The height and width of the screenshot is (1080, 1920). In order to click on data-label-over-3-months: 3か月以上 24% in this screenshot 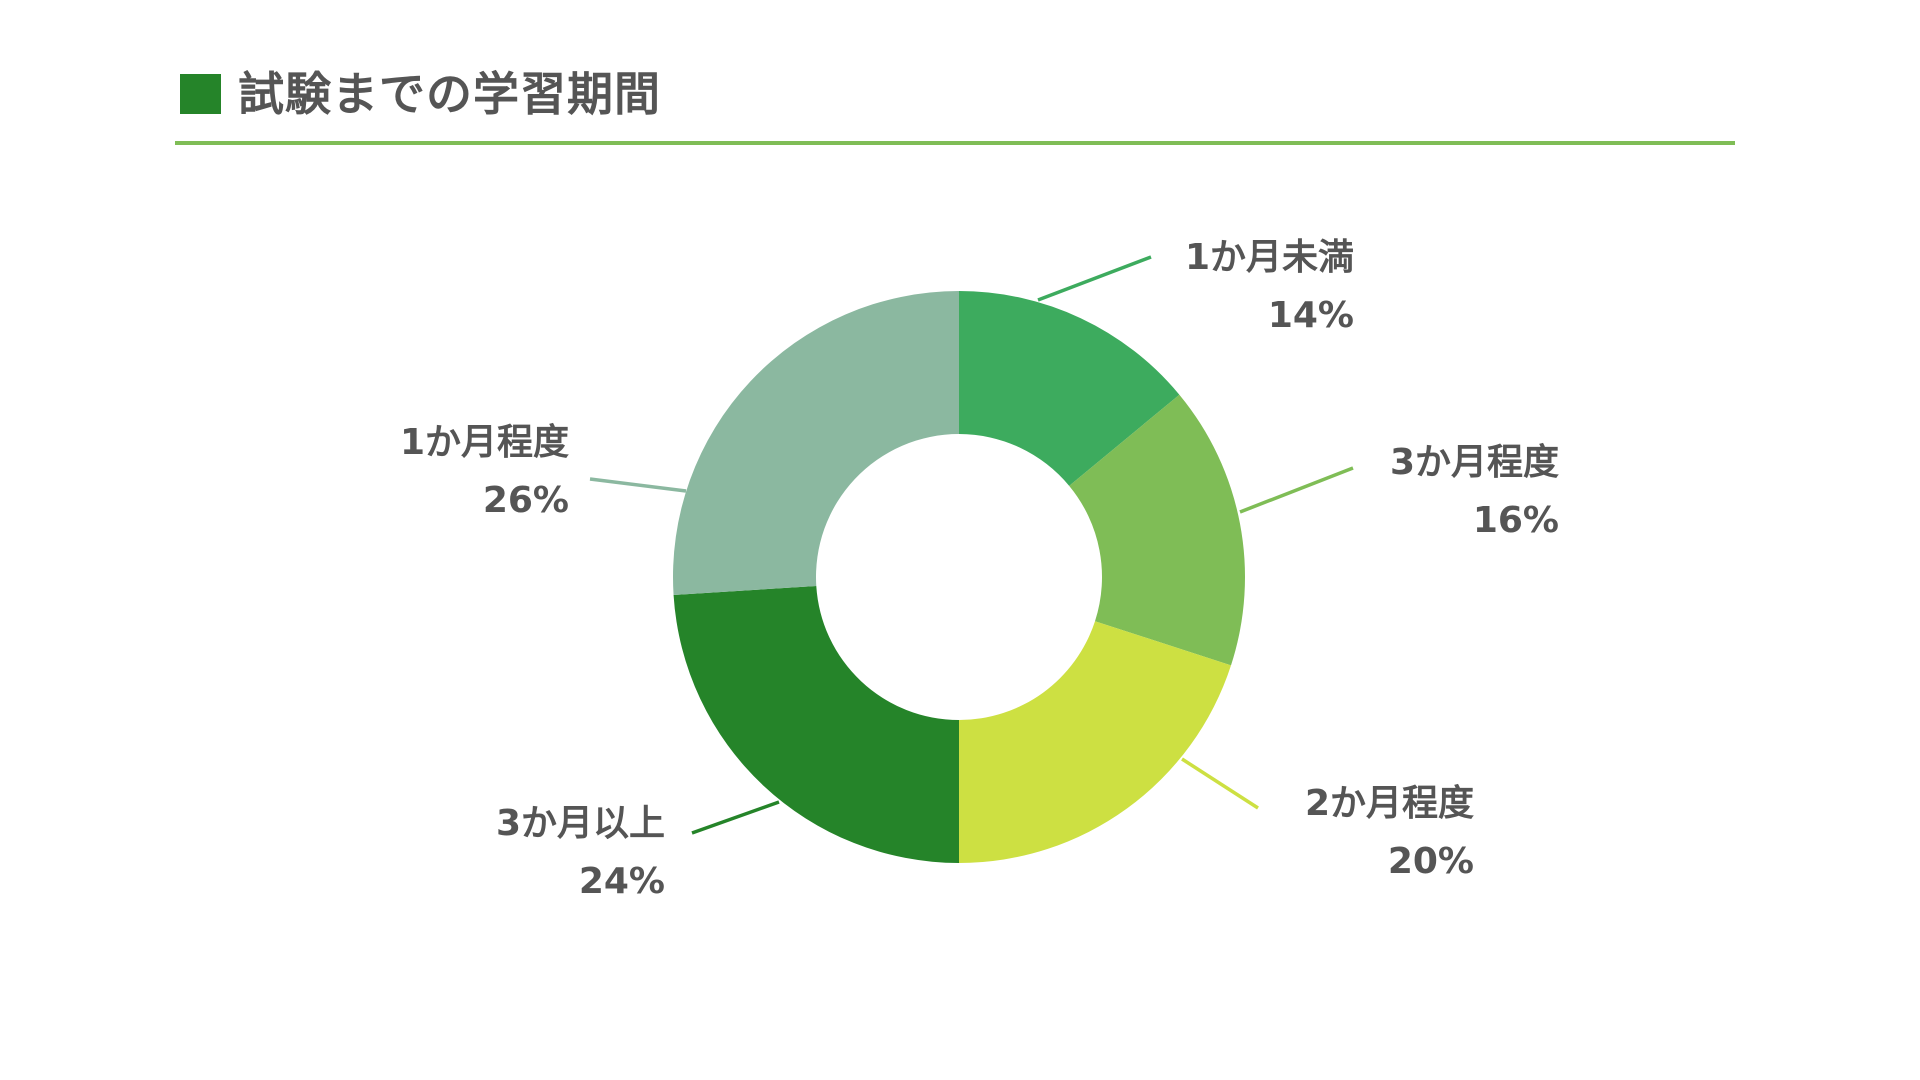, I will do `click(580, 853)`.